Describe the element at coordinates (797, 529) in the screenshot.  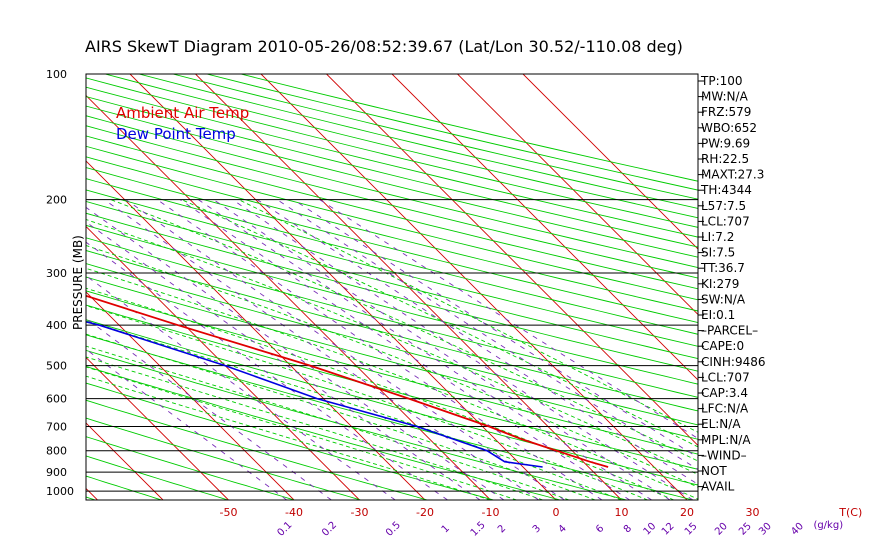
I see `mixing-ratio-tick: 40` at that location.